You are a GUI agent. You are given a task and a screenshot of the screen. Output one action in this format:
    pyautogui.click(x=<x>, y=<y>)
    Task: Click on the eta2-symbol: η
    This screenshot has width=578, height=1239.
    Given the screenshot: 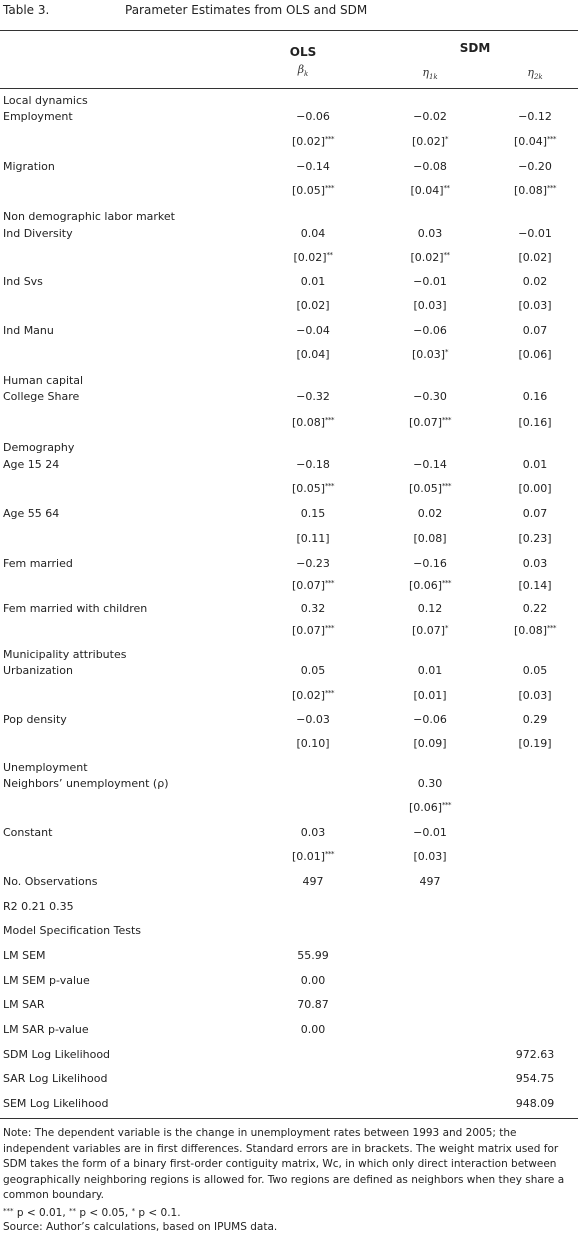 What is the action you would take?
    pyautogui.click(x=530, y=72)
    